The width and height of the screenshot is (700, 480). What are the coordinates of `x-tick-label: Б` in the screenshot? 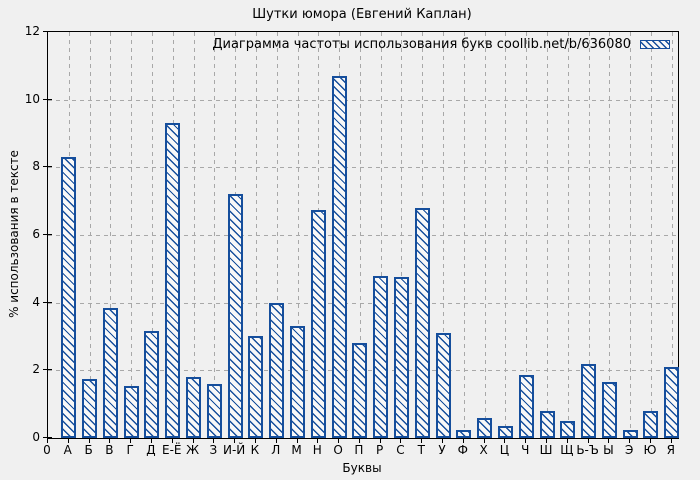 It's located at (88, 450).